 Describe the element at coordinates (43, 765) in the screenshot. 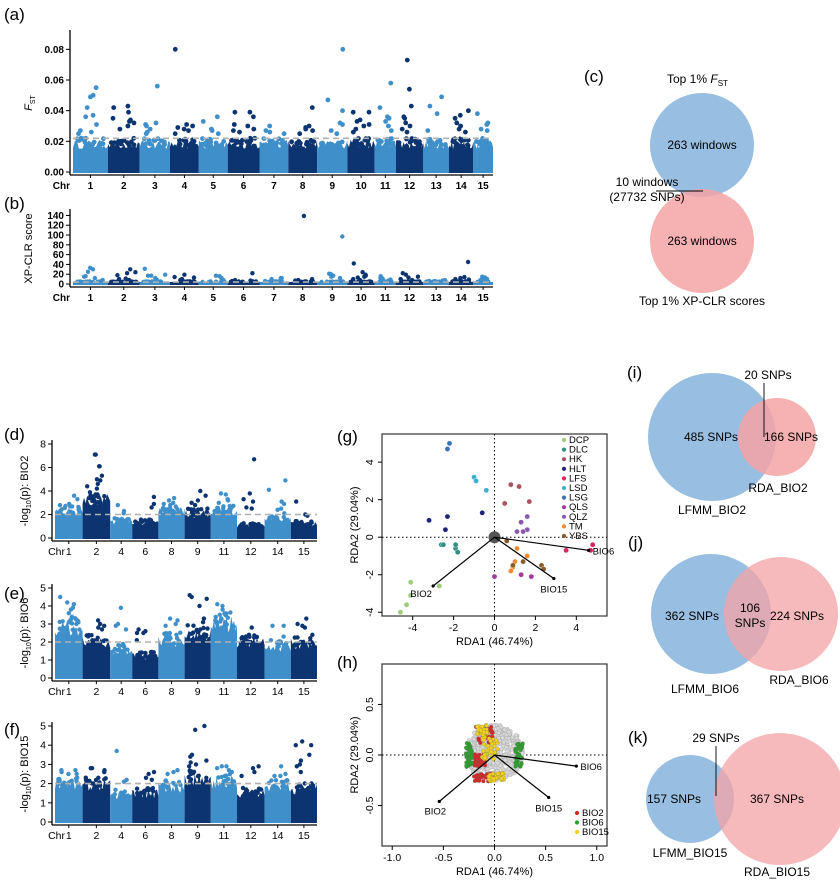

I see `y-tick-label: 3` at that location.